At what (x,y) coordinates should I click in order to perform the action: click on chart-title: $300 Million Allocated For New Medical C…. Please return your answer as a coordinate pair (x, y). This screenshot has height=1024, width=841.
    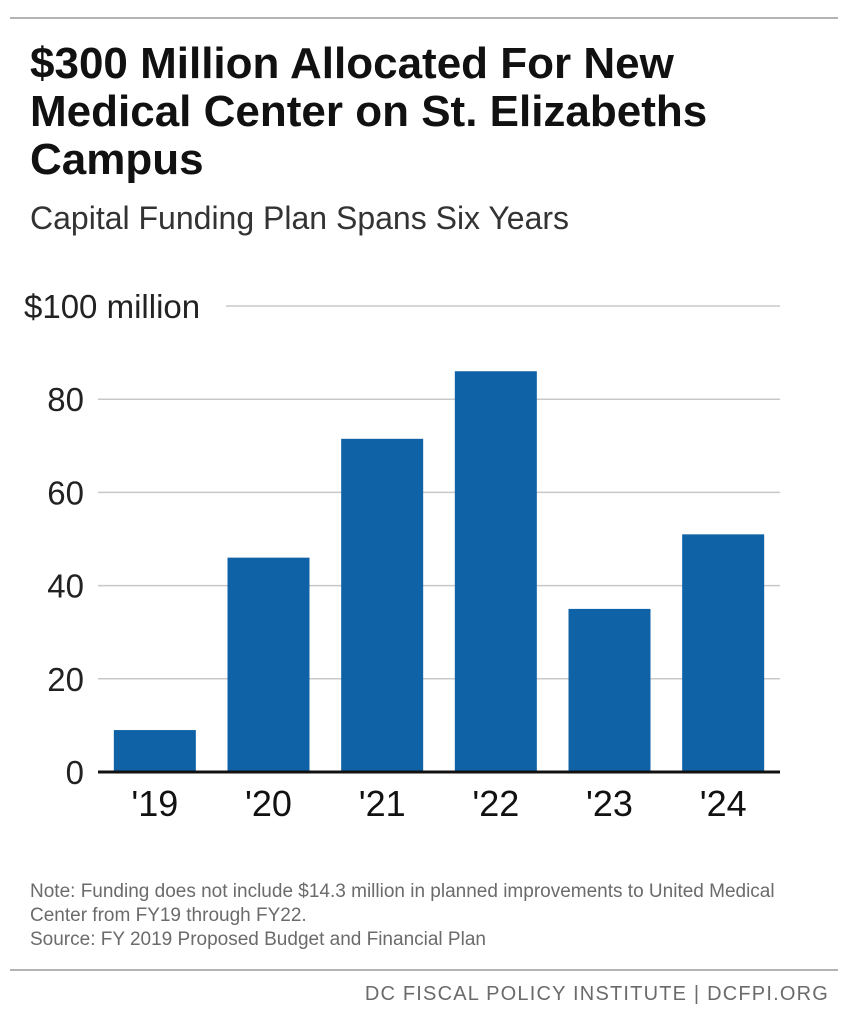
    Looking at the image, I should click on (369, 111).